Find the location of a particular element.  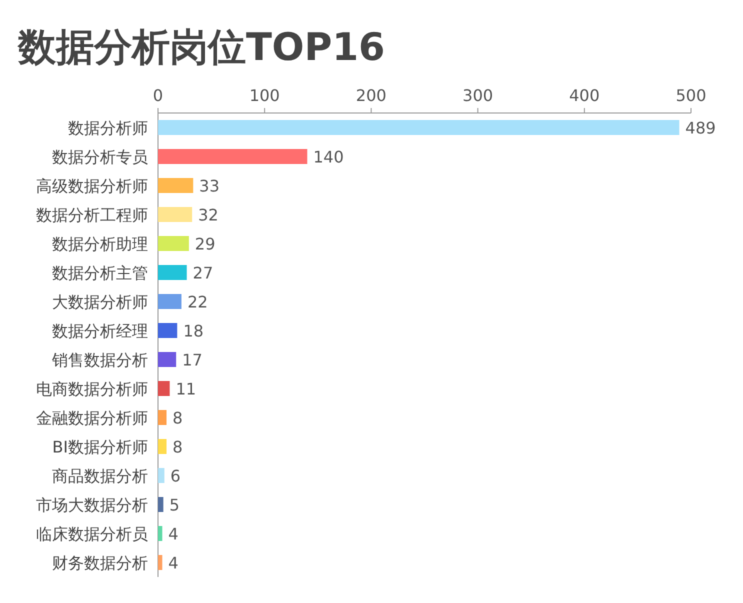

data-label: 489 is located at coordinates (700, 128).